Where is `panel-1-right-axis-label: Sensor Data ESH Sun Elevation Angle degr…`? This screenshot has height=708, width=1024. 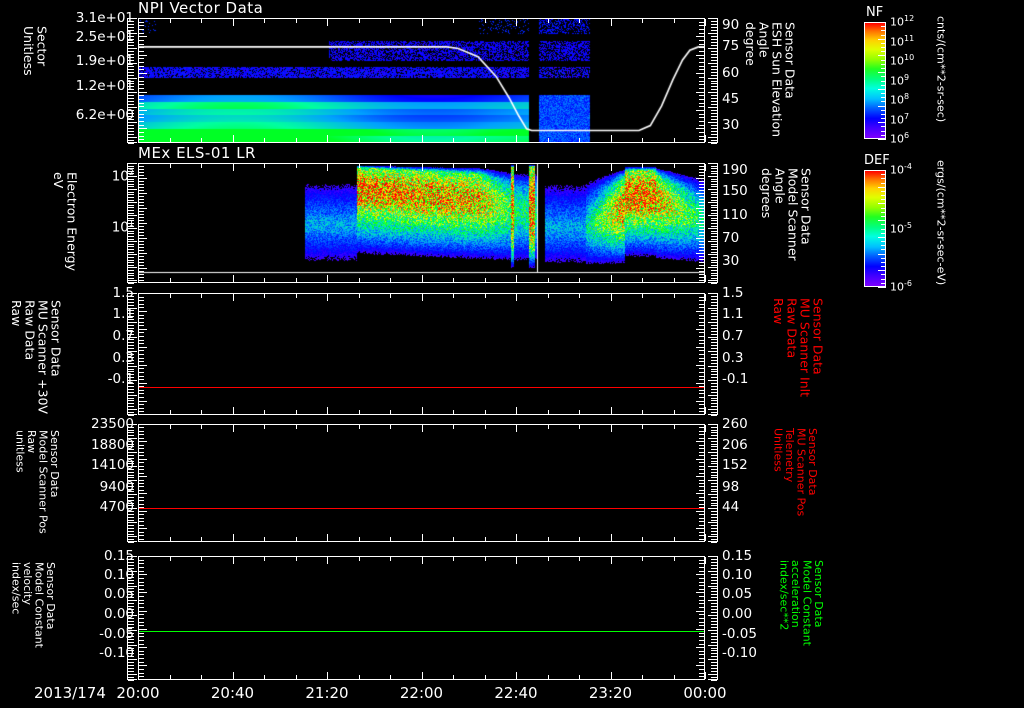 panel-1-right-axis-label: Sensor Data ESH Sun Elevation Angle degr… is located at coordinates (770, 80).